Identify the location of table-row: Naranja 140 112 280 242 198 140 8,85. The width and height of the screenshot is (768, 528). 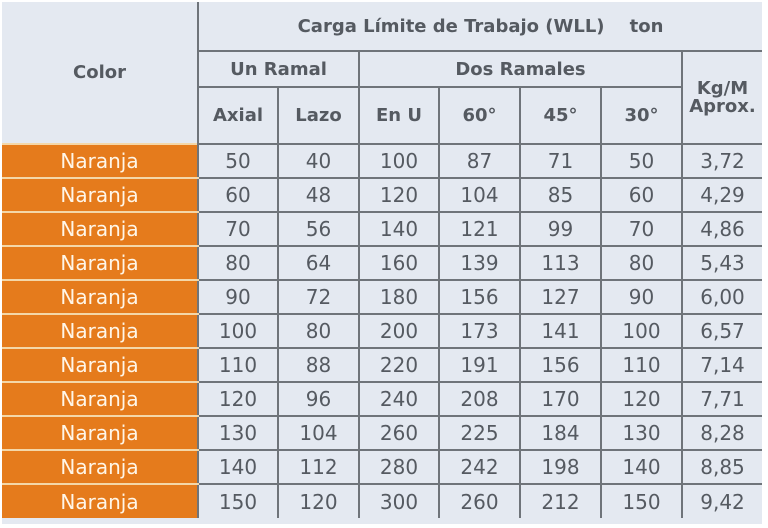
(382, 467).